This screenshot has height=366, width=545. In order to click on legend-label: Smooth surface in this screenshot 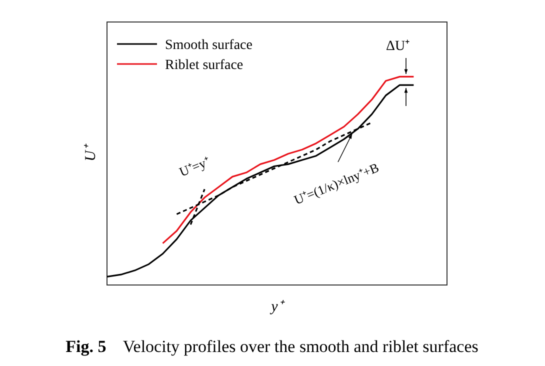, I will do `click(208, 45)`.